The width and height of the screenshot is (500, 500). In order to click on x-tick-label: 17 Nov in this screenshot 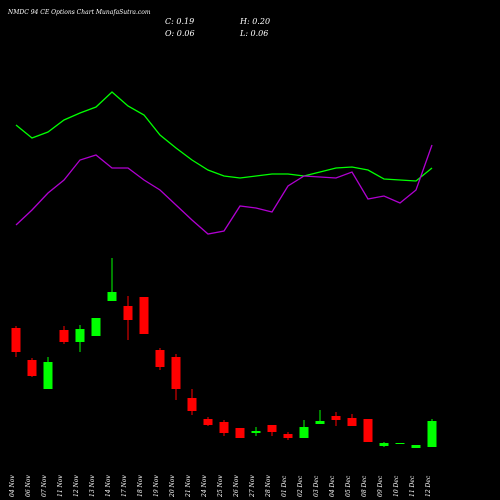, I will do `click(124, 486)`.